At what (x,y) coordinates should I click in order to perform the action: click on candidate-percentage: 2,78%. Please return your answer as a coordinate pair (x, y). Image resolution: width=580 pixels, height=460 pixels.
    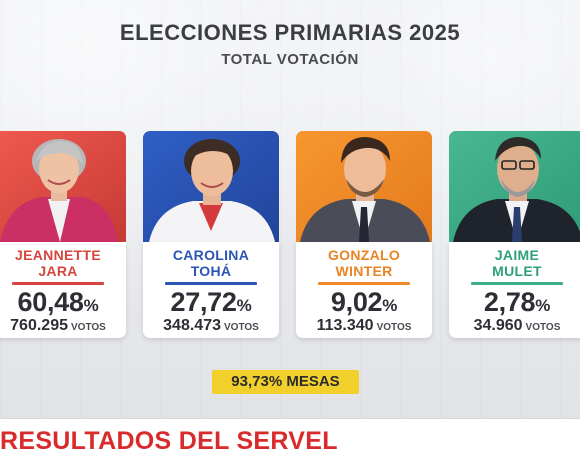
    Looking at the image, I should click on (514, 304).